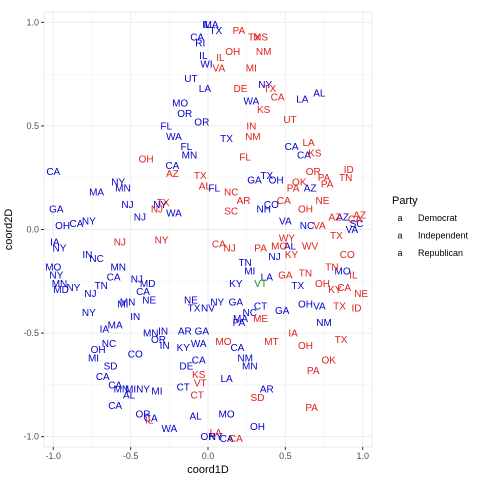 The height and width of the screenshot is (480, 480). What do you see at coordinates (32, 22) in the screenshot?
I see `y-tick-label: 1.0` at bounding box center [32, 22].